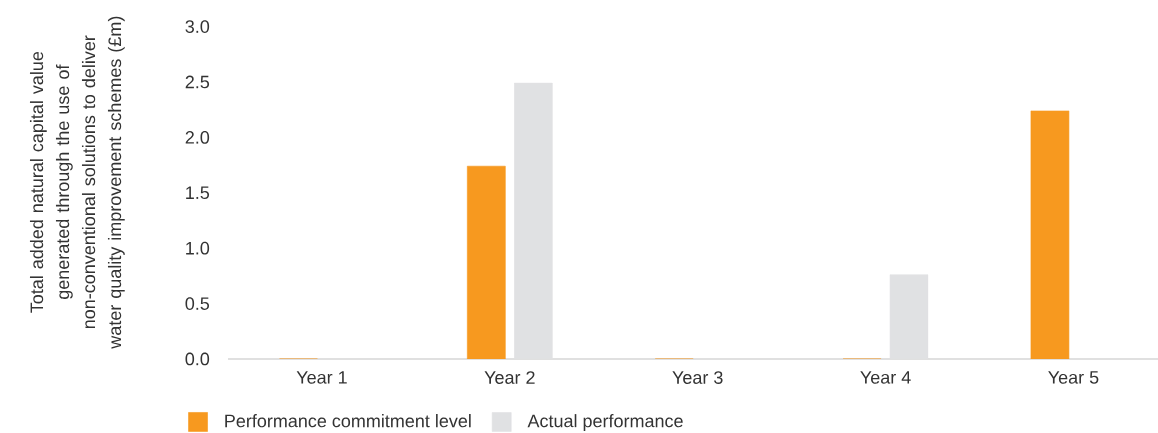 Image resolution: width=1158 pixels, height=433 pixels. What do you see at coordinates (197, 303) in the screenshot?
I see `y-tick-label: 0.5` at bounding box center [197, 303].